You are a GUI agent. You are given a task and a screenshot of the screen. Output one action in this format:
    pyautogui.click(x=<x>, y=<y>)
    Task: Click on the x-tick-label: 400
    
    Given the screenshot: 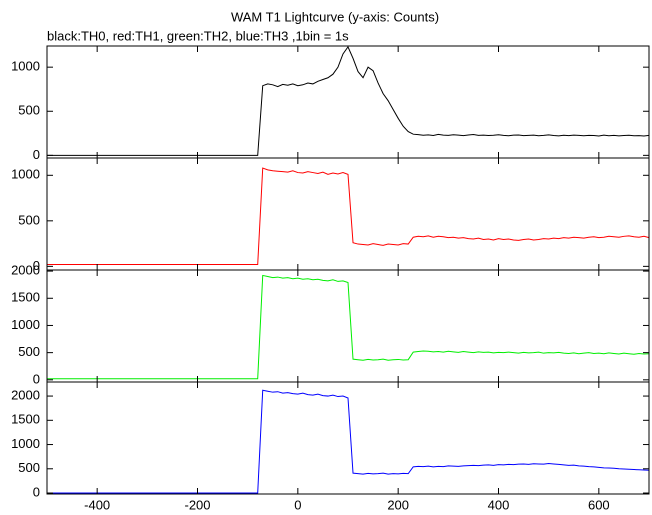 What is the action you would take?
    pyautogui.click(x=499, y=504)
    